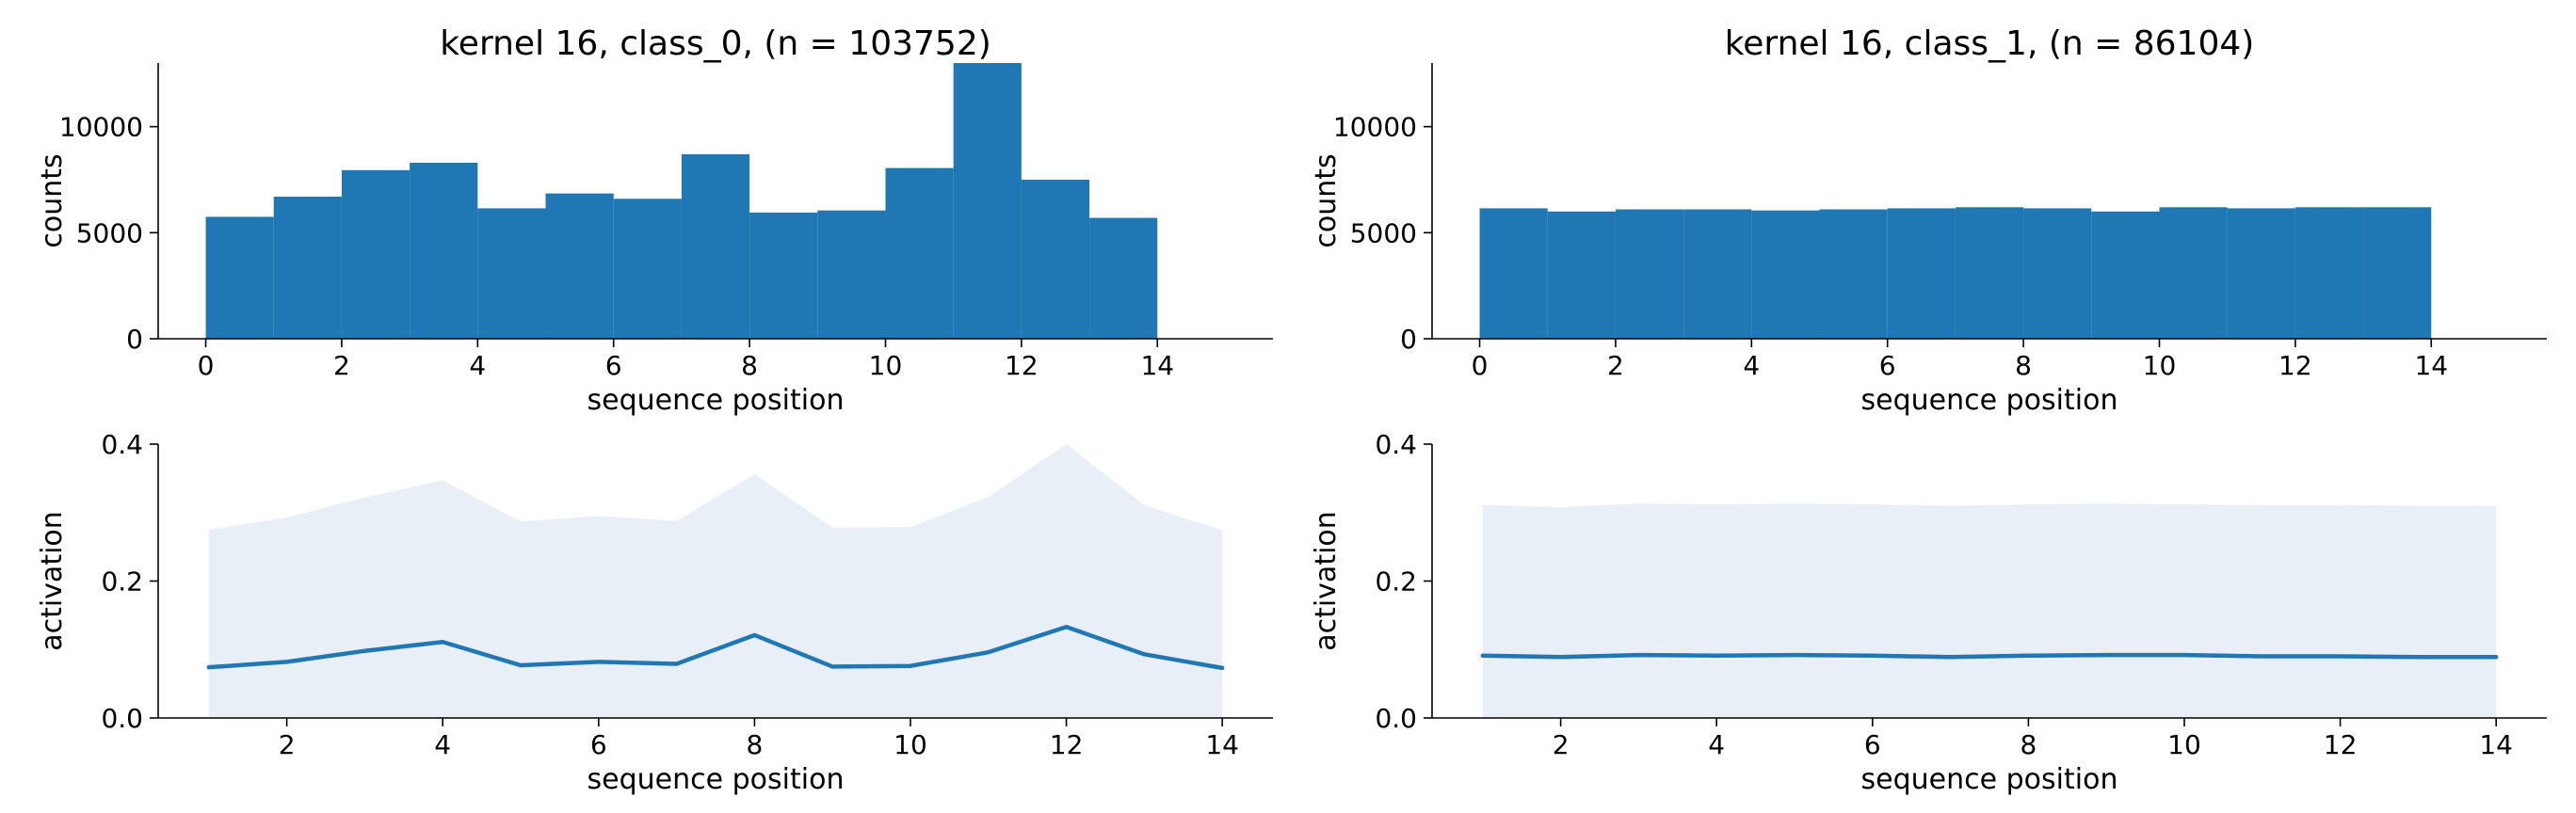 This screenshot has width=2576, height=813. Describe the element at coordinates (715, 43) in the screenshot. I see `chart-title: kernel 16, class_0, (n = 103752)` at that location.